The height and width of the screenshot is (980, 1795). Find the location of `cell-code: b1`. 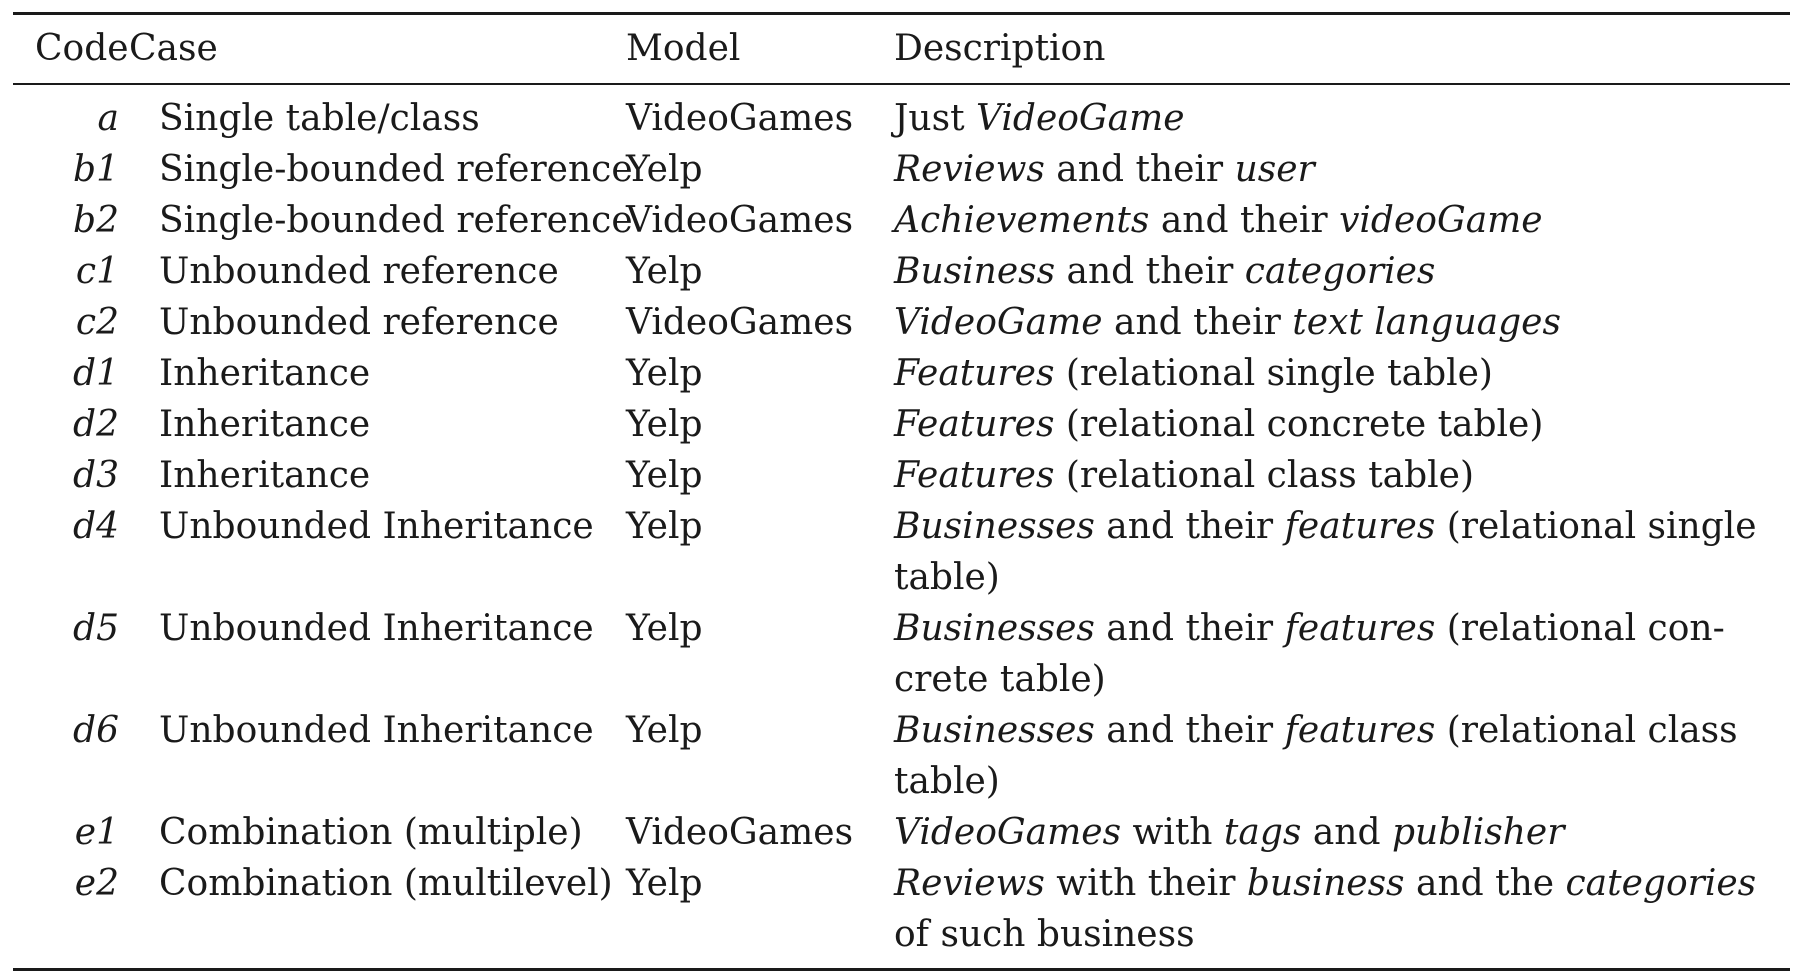

cell-code: b1 is located at coordinates (96, 169).